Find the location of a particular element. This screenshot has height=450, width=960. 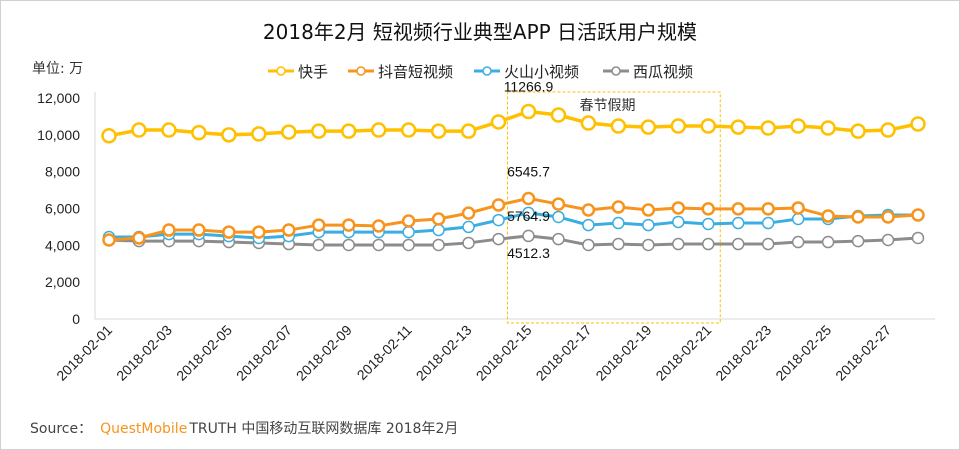

data-label: 6545.7 is located at coordinates (528, 171).